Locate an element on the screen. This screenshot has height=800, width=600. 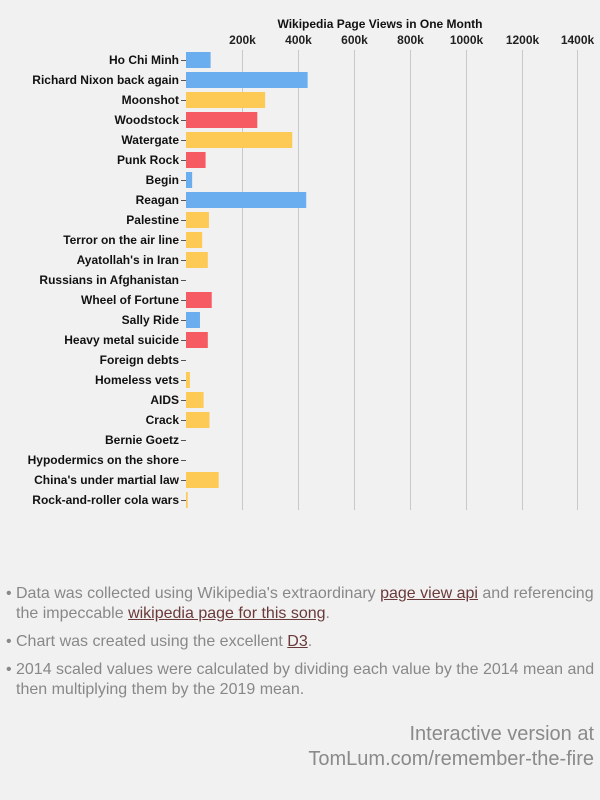
category-label: Woodstock is located at coordinates (147, 120).